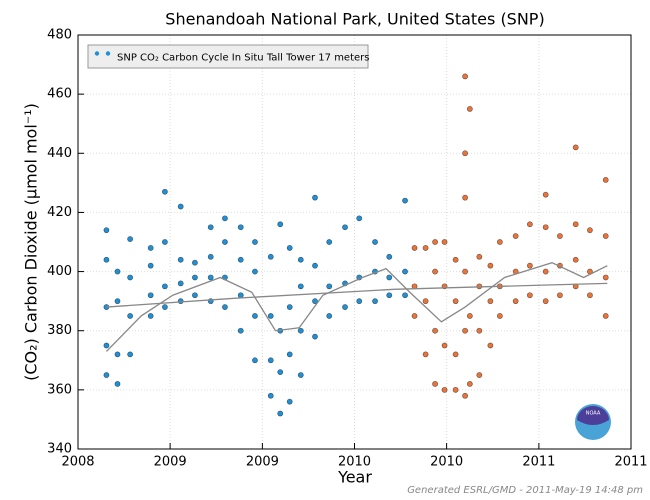 Image resolution: width=650 pixels, height=500 pixels. What do you see at coordinates (59, 212) in the screenshot?
I see `y-tick-label: 420` at bounding box center [59, 212].